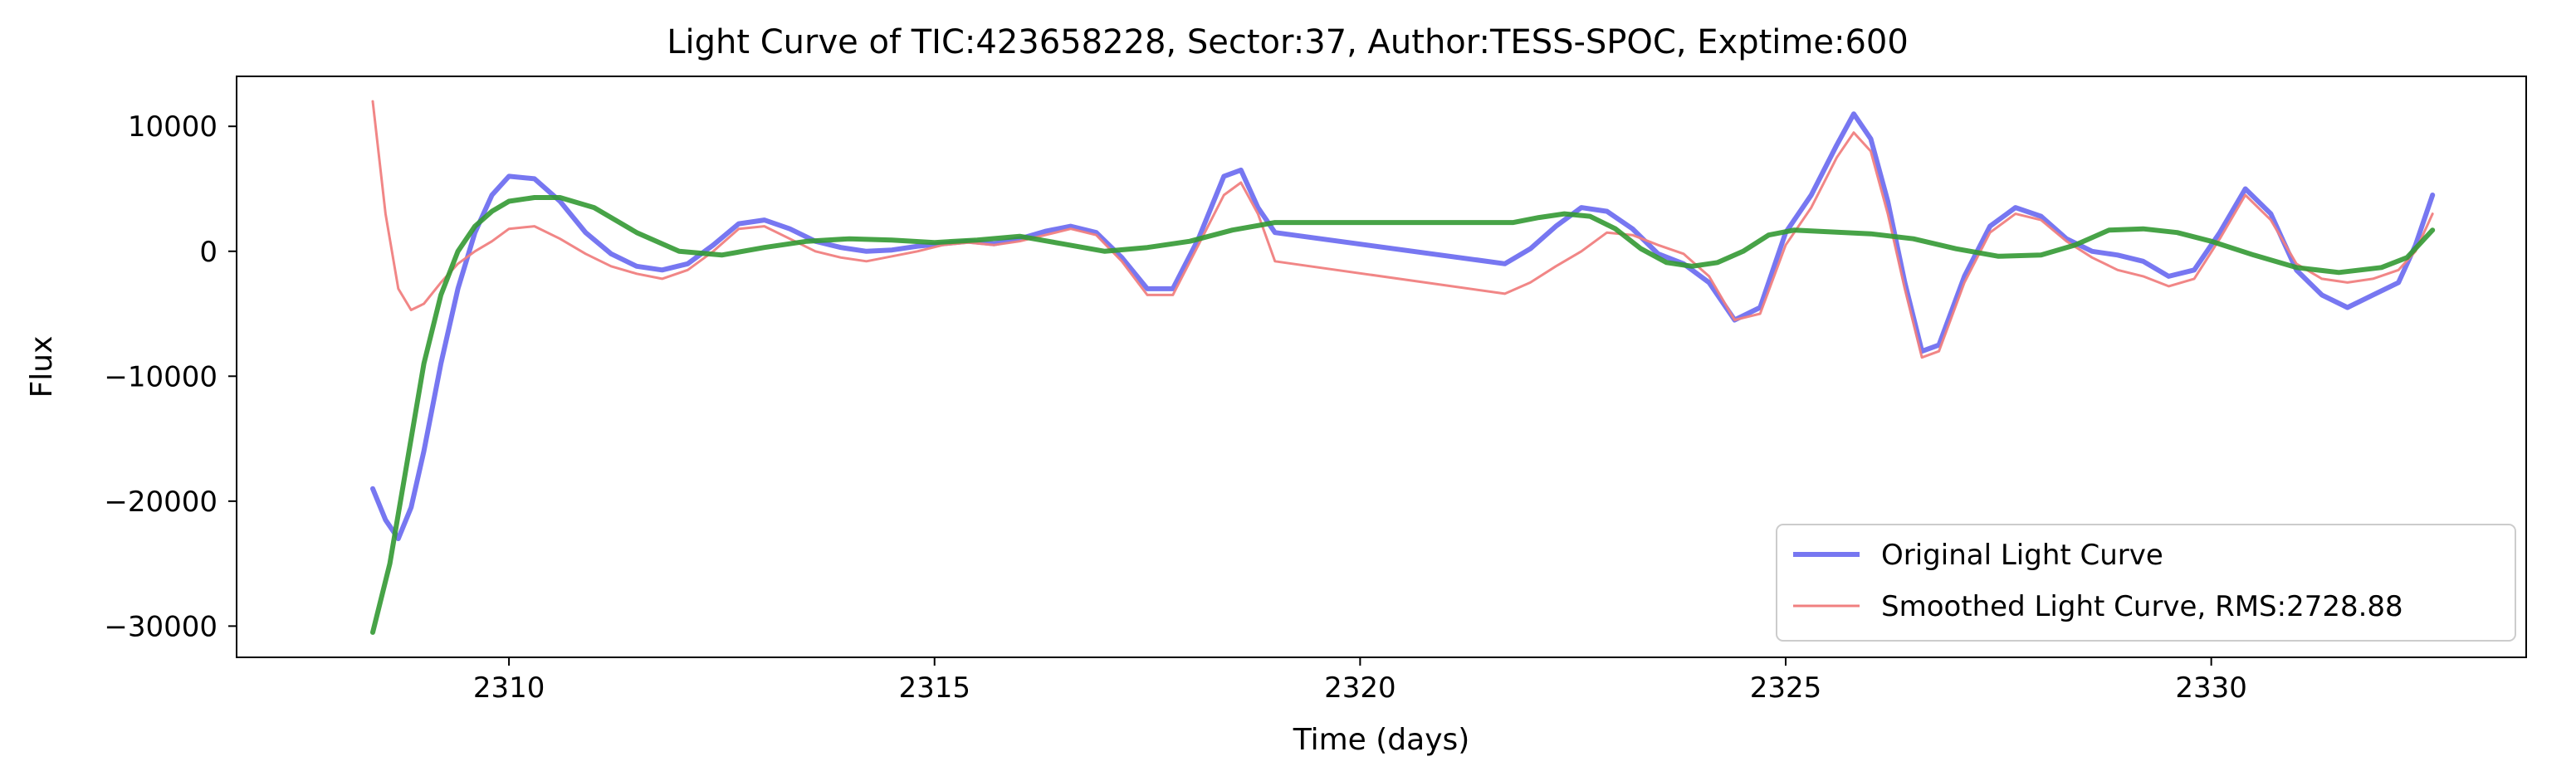 This screenshot has width=2576, height=781. What do you see at coordinates (2211, 688) in the screenshot?
I see `x-tick-label: 2330` at bounding box center [2211, 688].